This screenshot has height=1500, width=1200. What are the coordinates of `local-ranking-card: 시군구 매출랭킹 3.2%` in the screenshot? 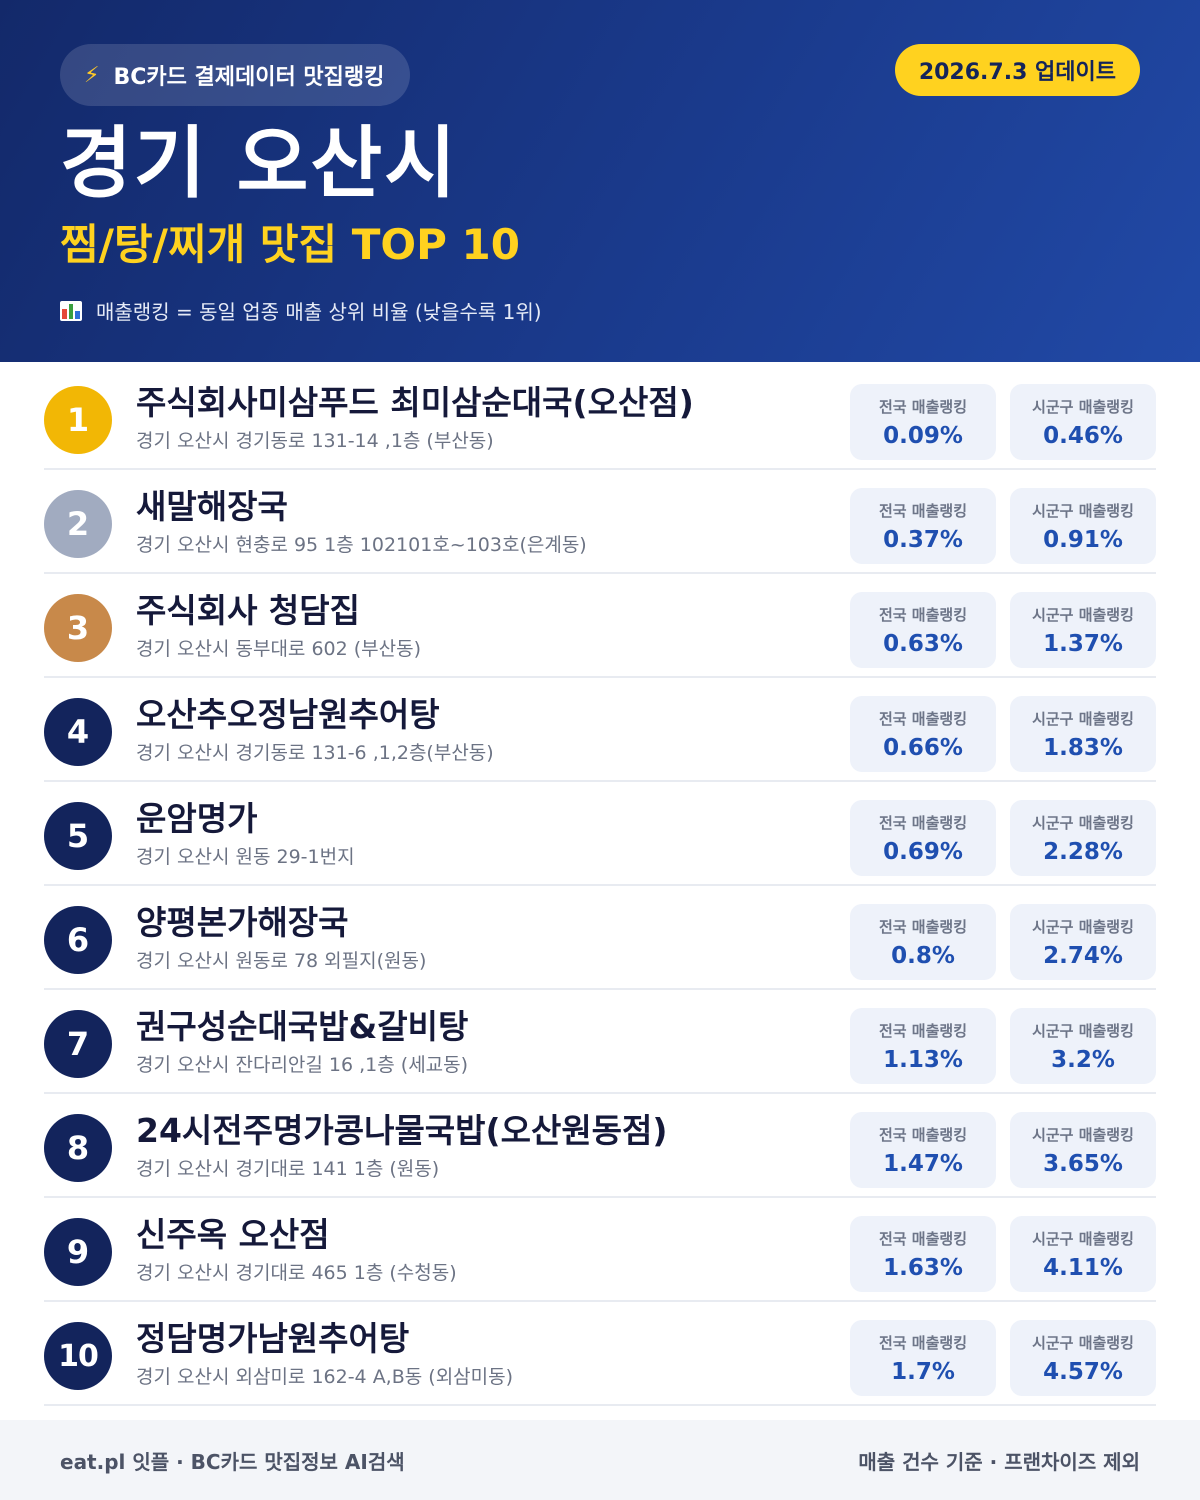 It's located at (1083, 1046).